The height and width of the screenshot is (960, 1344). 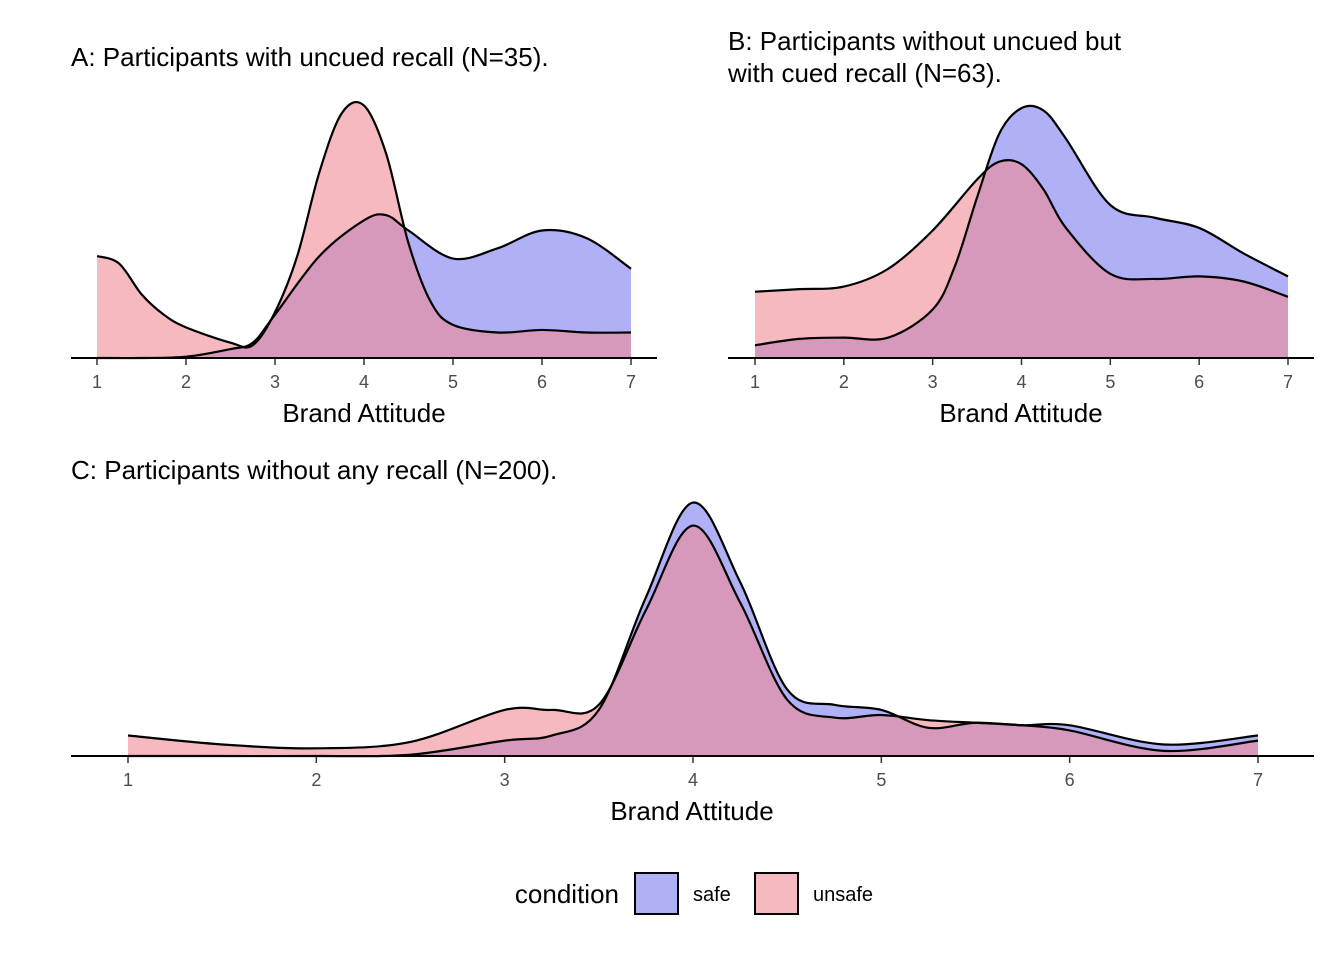 What do you see at coordinates (1021, 382) in the screenshot?
I see `panel-b-x-tick-label-4: 4` at bounding box center [1021, 382].